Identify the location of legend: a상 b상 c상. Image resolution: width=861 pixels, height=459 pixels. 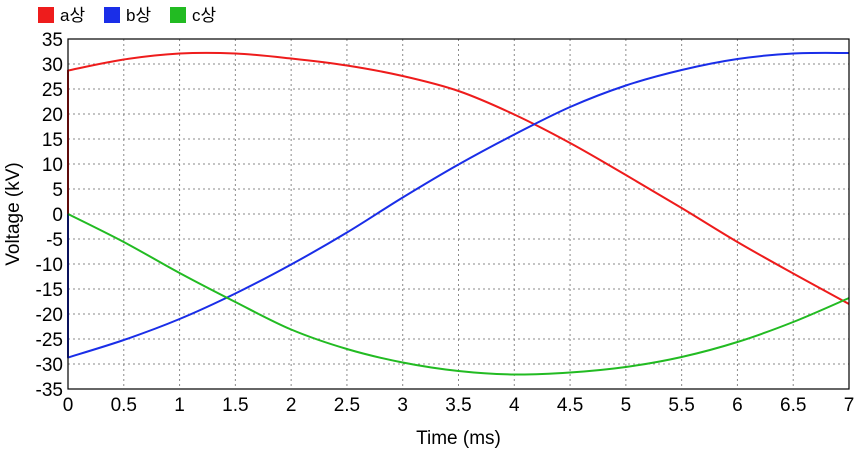
(127, 15).